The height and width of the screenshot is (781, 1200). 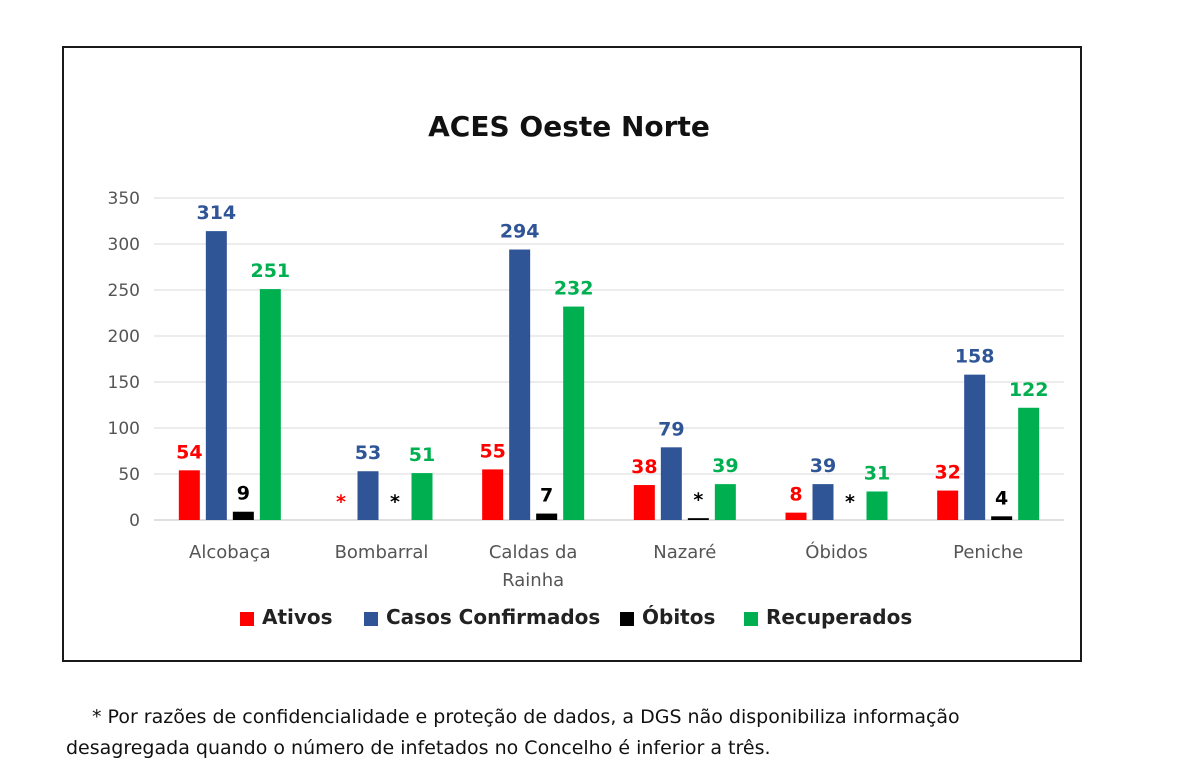 I want to click on data-label: 53, so click(x=368, y=453).